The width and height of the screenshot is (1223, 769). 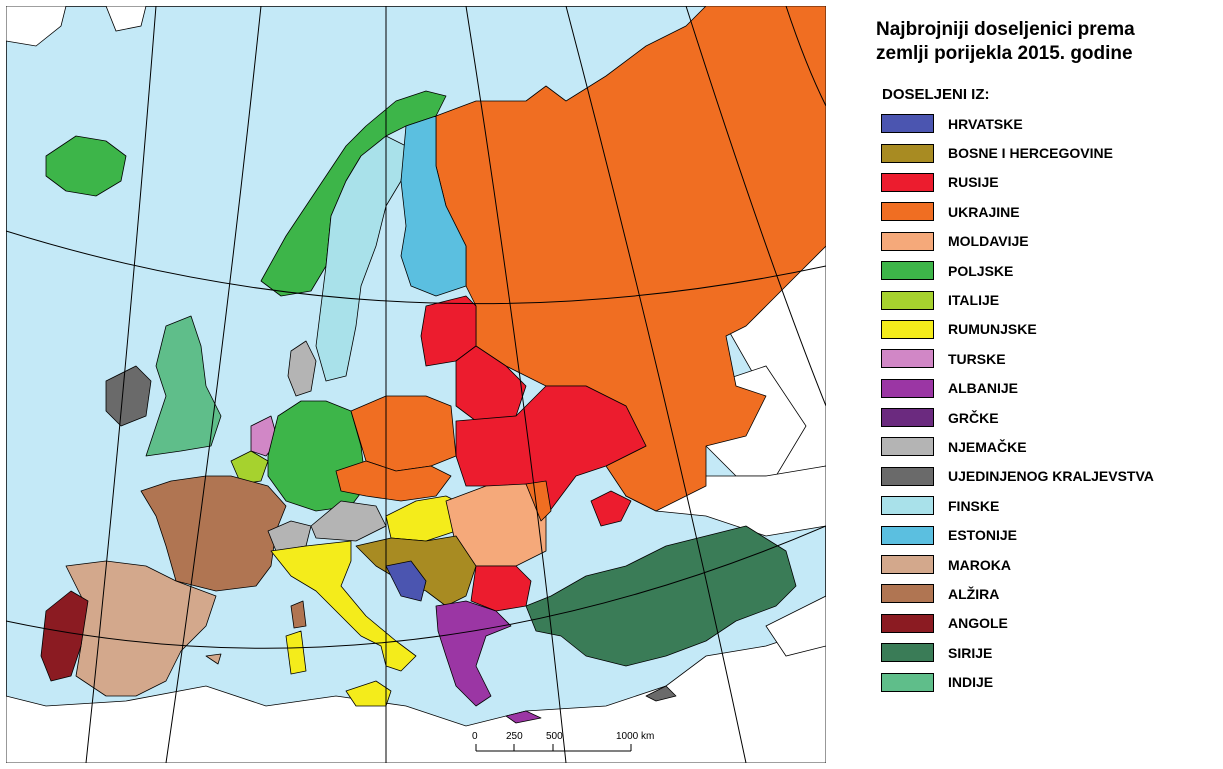 What do you see at coordinates (343, 606) in the screenshot?
I see `region-italy` at bounding box center [343, 606].